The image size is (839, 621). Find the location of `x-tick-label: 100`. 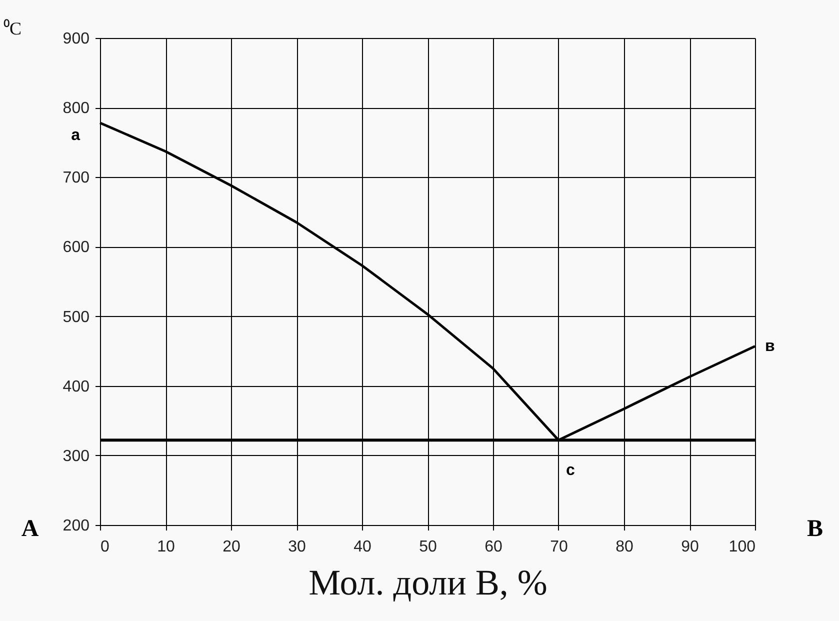

x-tick-label: 100 is located at coordinates (742, 547).